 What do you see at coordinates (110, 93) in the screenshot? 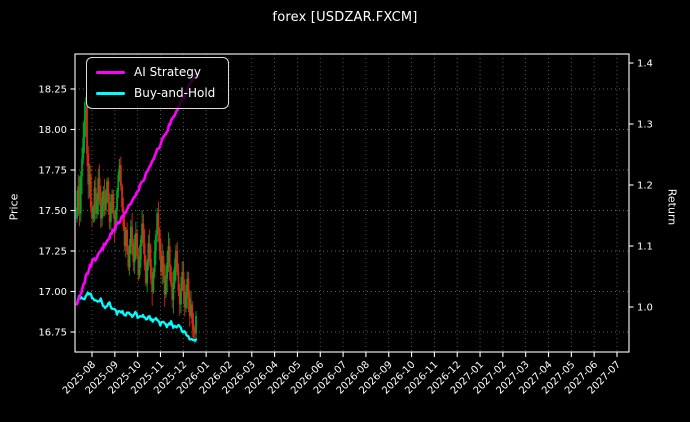
I see `buy-and-hold-line-swatch` at bounding box center [110, 93].